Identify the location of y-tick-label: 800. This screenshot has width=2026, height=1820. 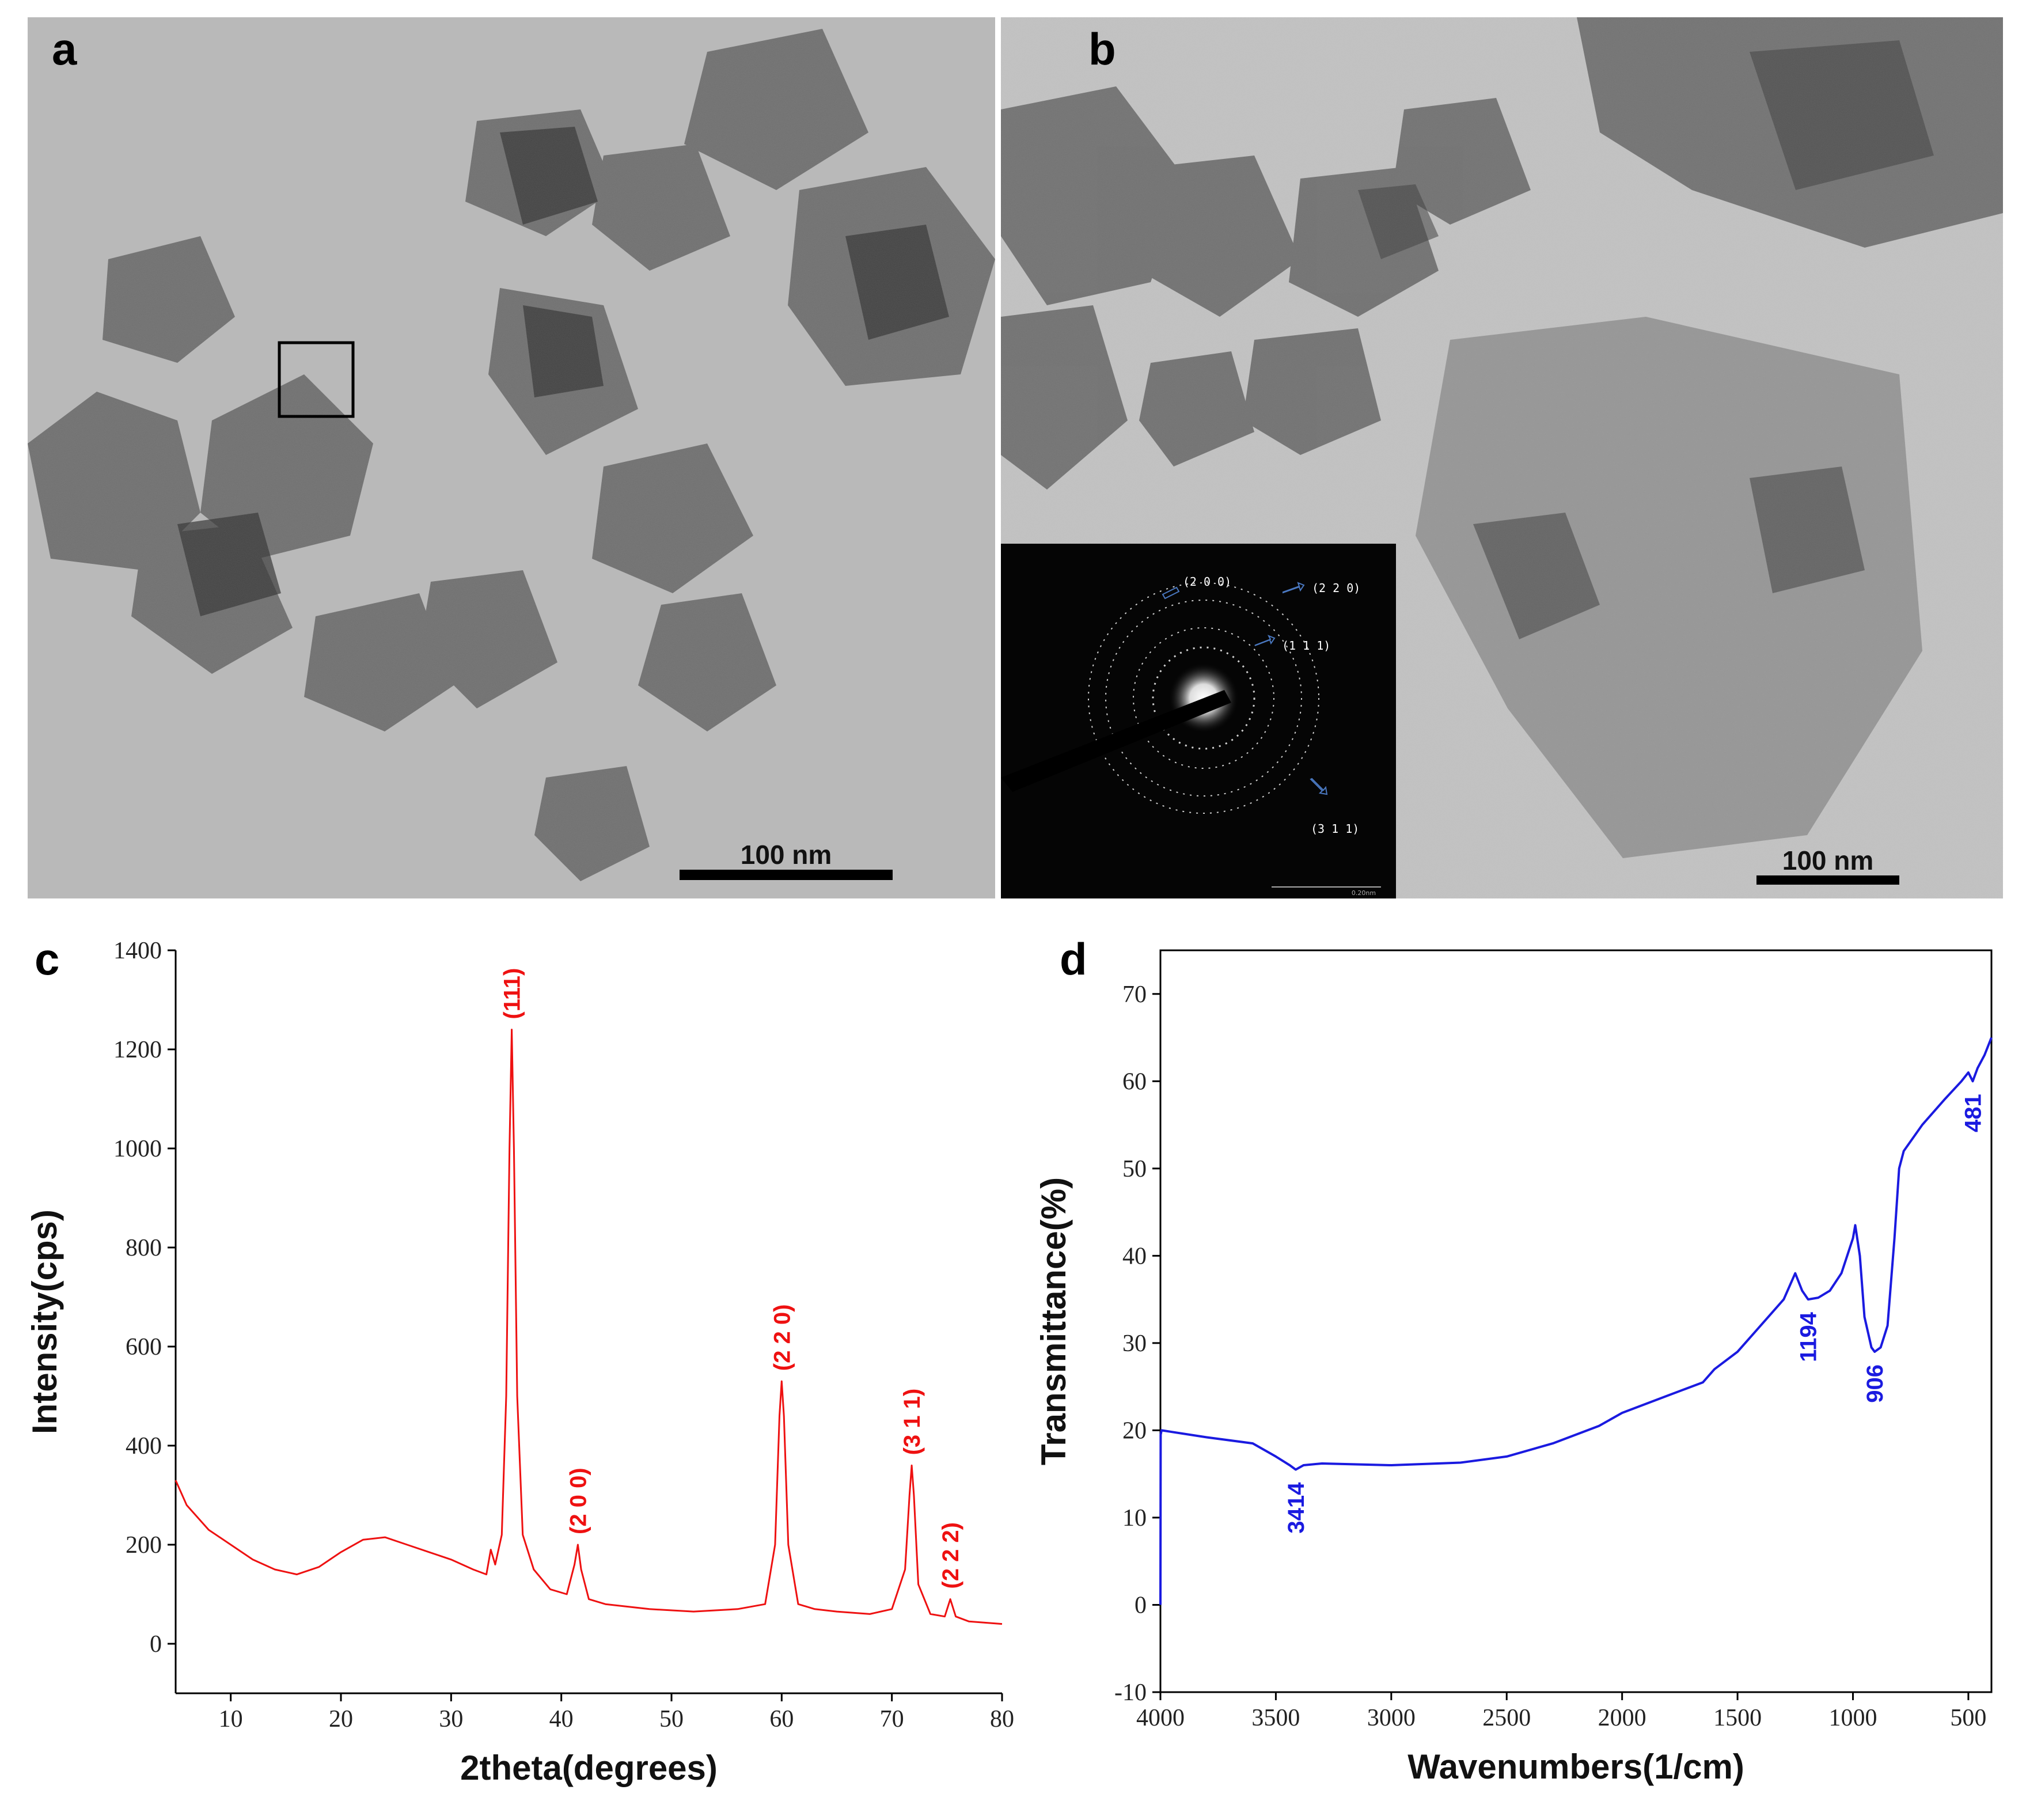
(144, 1248).